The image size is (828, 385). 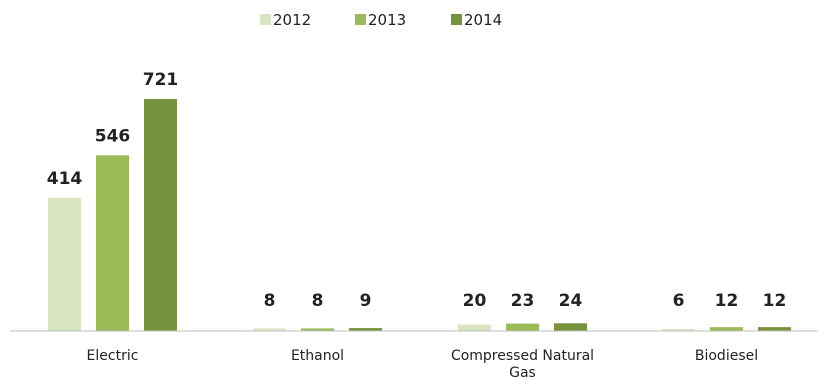 I want to click on data-label-biodiesel-2014: 12, so click(x=775, y=301).